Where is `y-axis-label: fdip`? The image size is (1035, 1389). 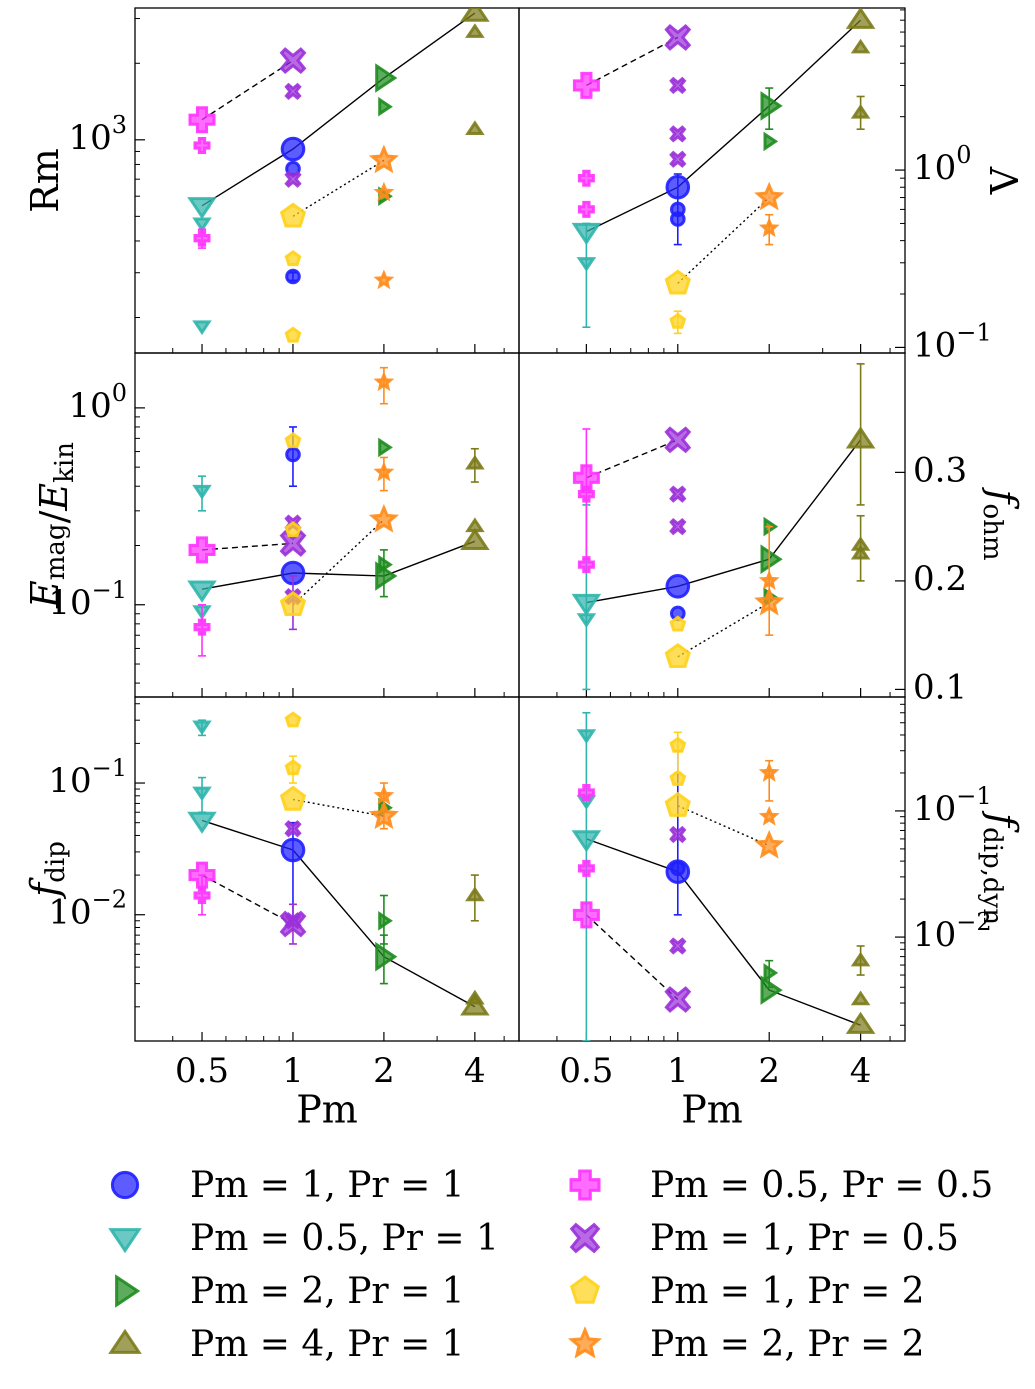 y-axis-label: fdip is located at coordinates (47, 870).